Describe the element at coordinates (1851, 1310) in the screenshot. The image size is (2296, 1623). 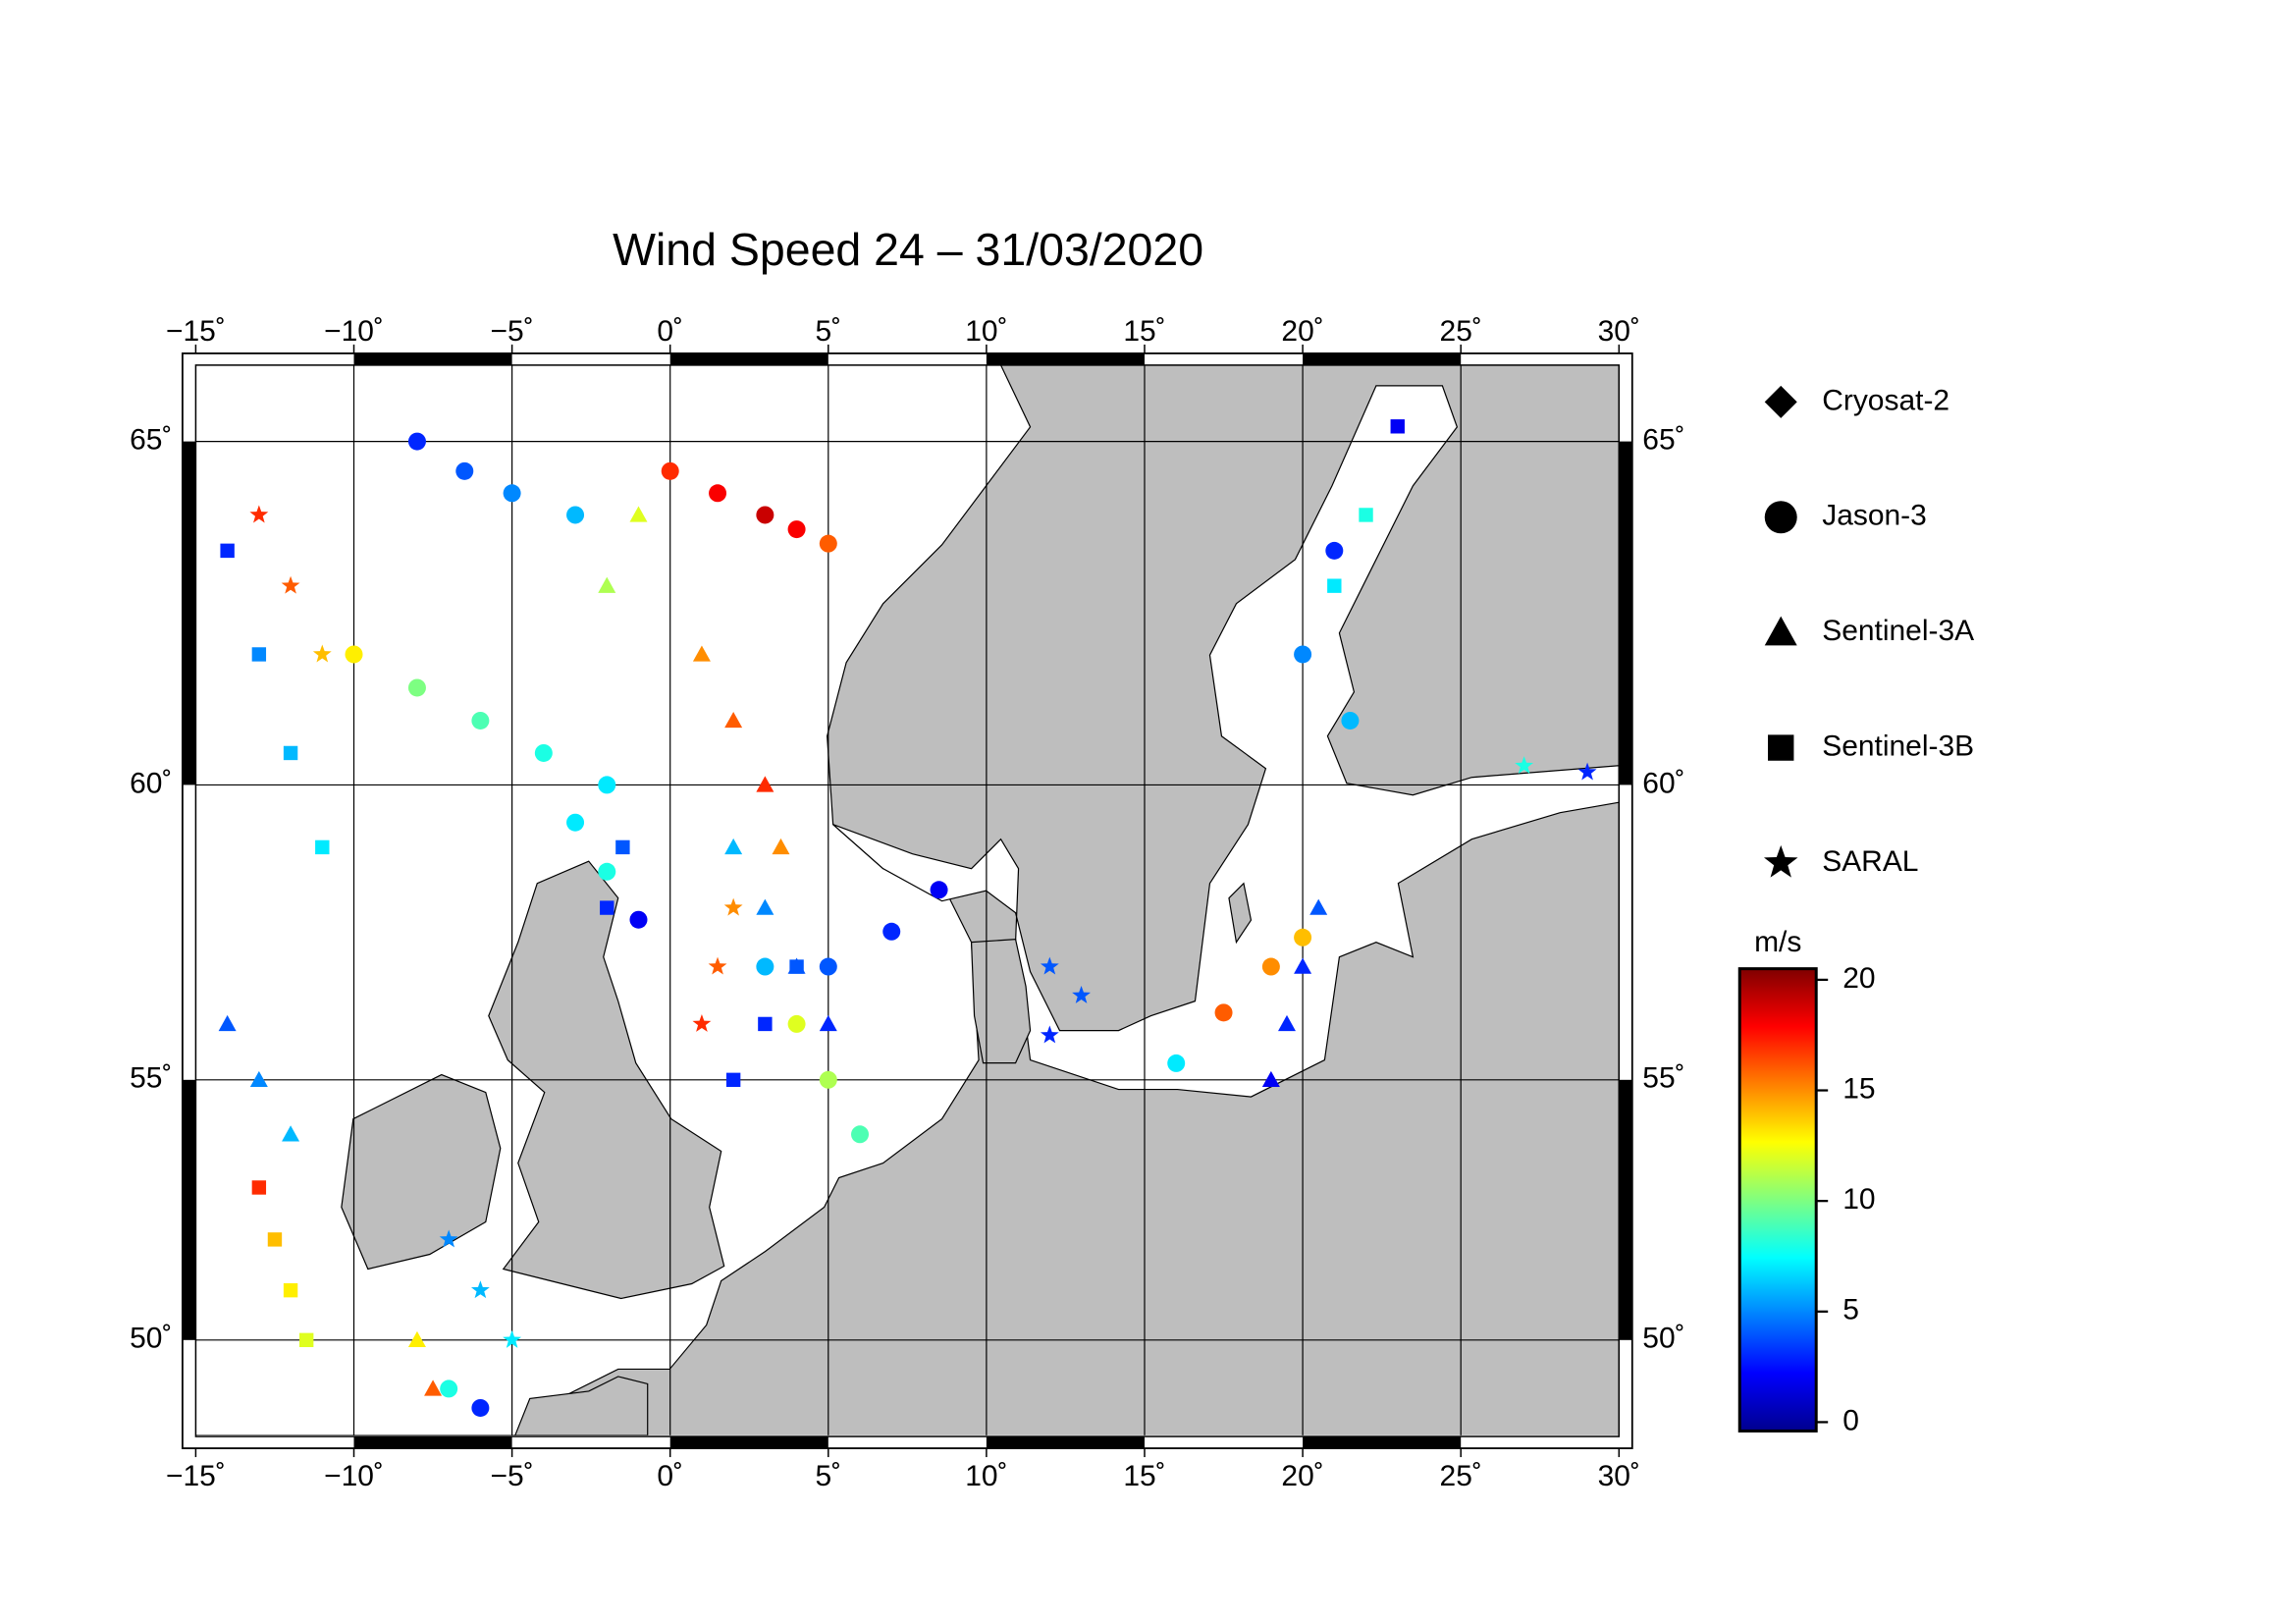
I see `colorbar-tick-label: 5` at that location.